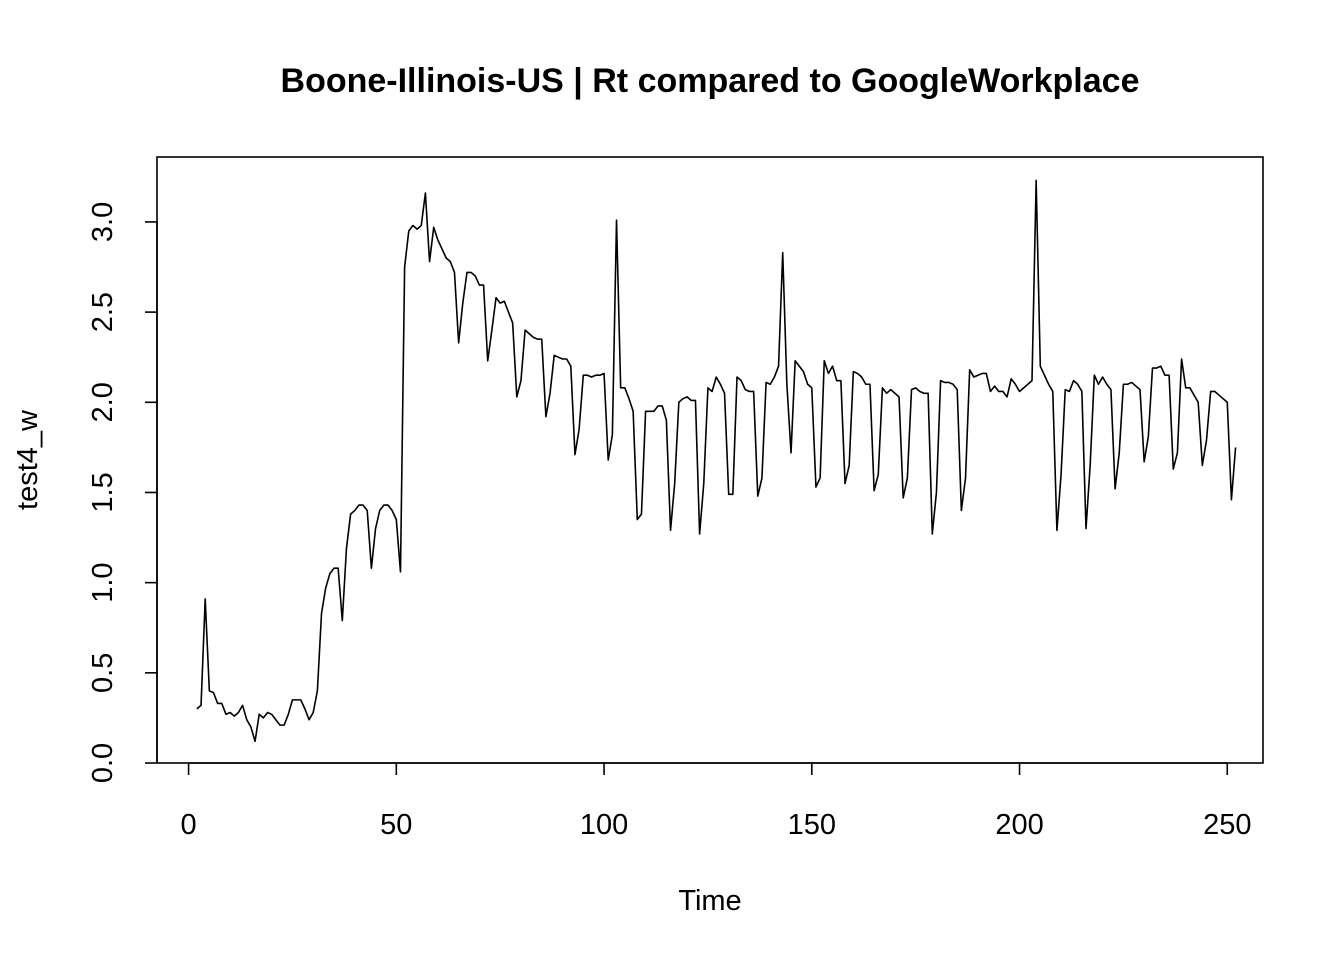 The width and height of the screenshot is (1344, 960). What do you see at coordinates (1227, 825) in the screenshot?
I see `x-tick-label: 250` at bounding box center [1227, 825].